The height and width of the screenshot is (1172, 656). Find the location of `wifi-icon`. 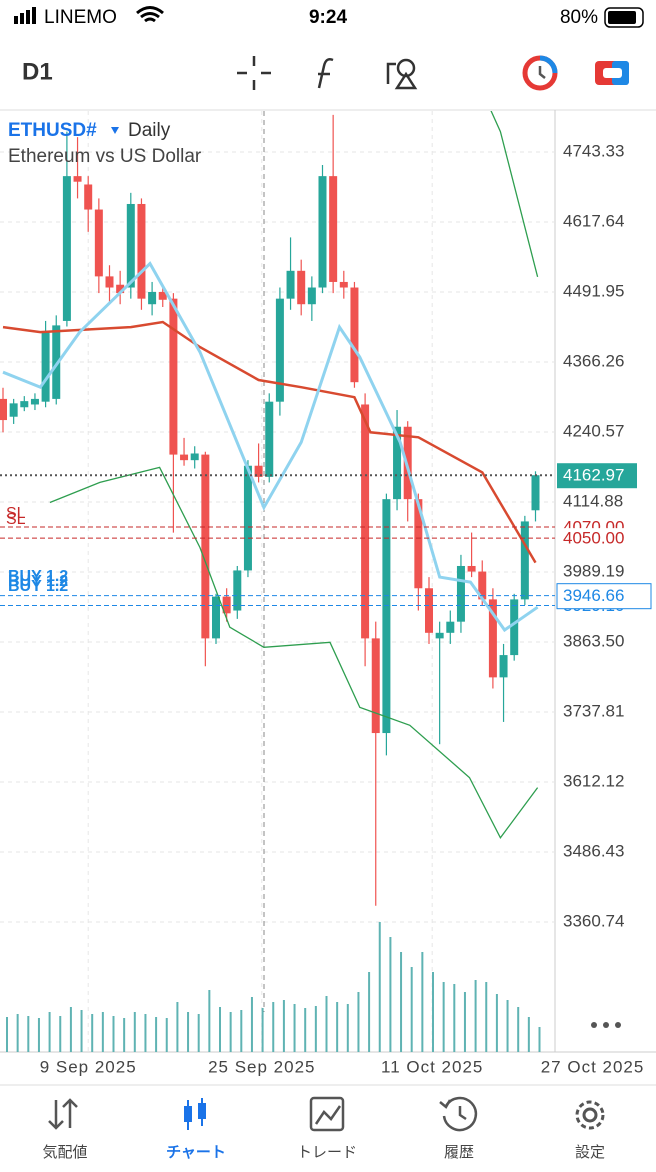

wifi-icon is located at coordinates (150, 14).